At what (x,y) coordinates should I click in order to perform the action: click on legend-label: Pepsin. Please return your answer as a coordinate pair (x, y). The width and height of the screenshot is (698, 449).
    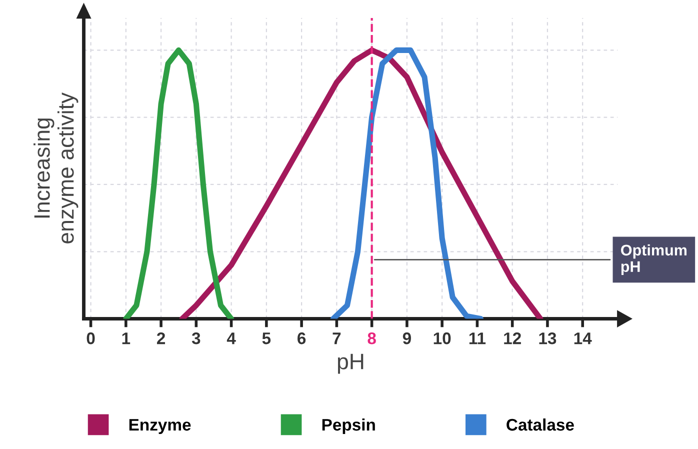
    Looking at the image, I should click on (348, 426).